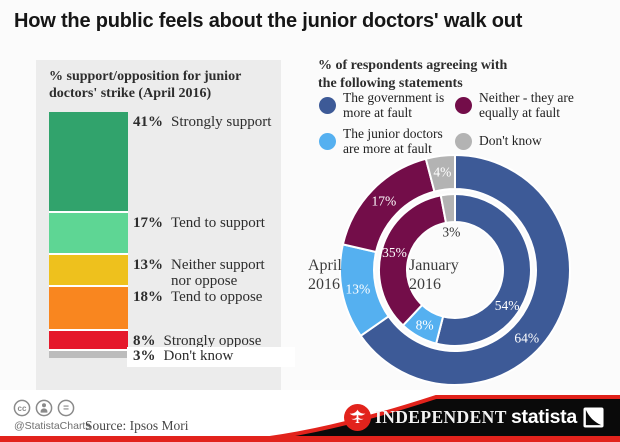 The width and height of the screenshot is (620, 442). I want to click on outer-ring-label: April 2016, so click(325, 275).